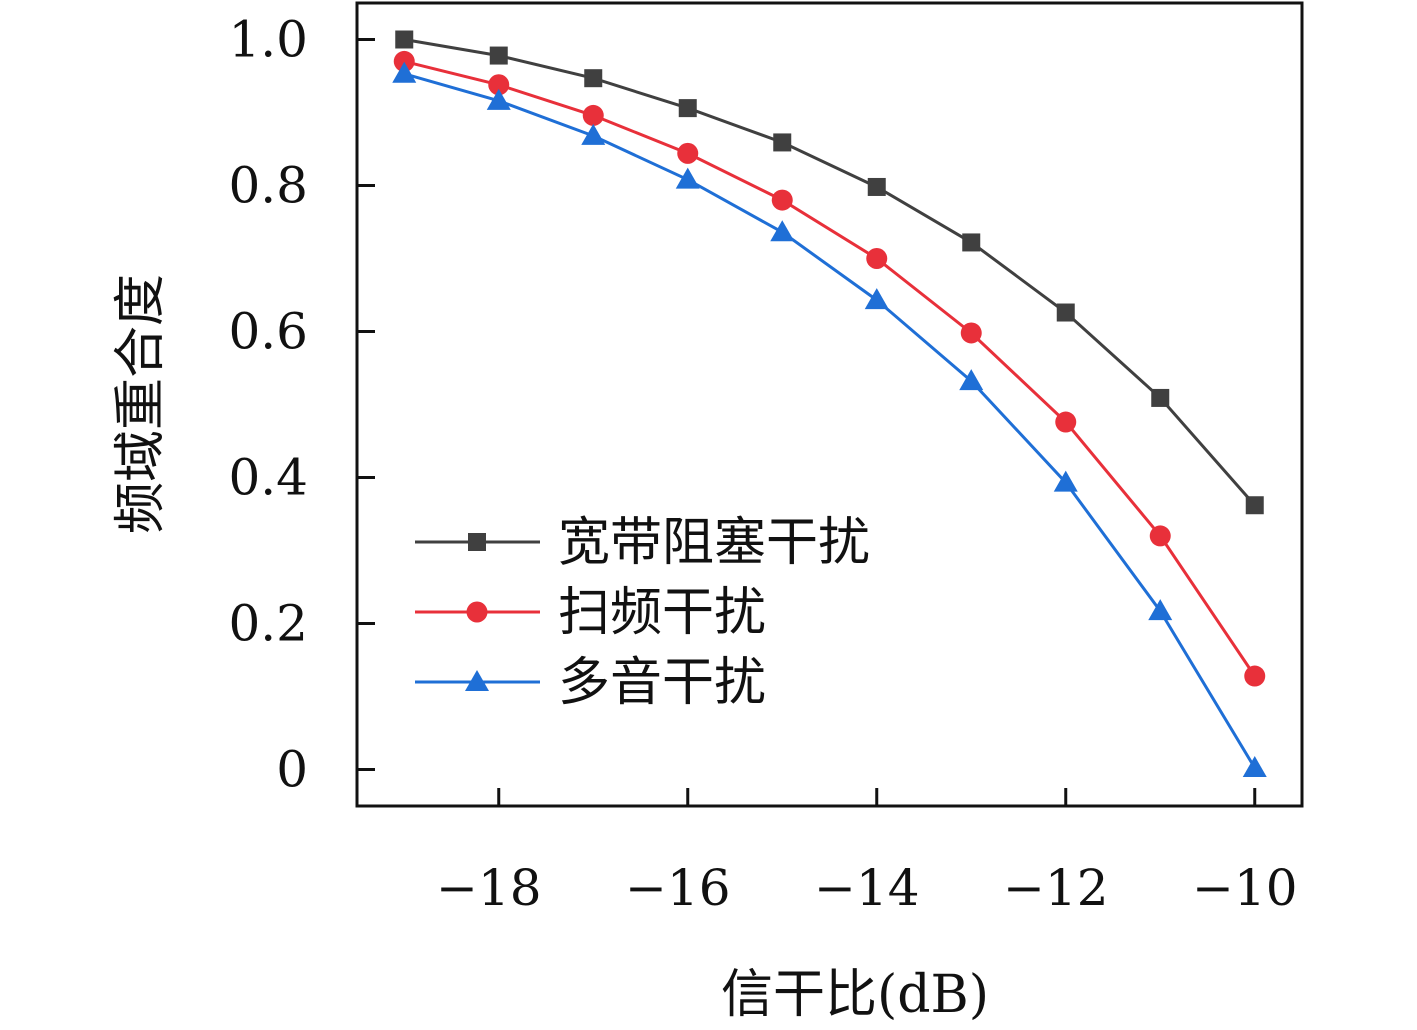  Describe the element at coordinates (301, 405) in the screenshot. I see `y-axis-ticks: 0 0.2 0.4 0.6 0.8 1.0` at that location.